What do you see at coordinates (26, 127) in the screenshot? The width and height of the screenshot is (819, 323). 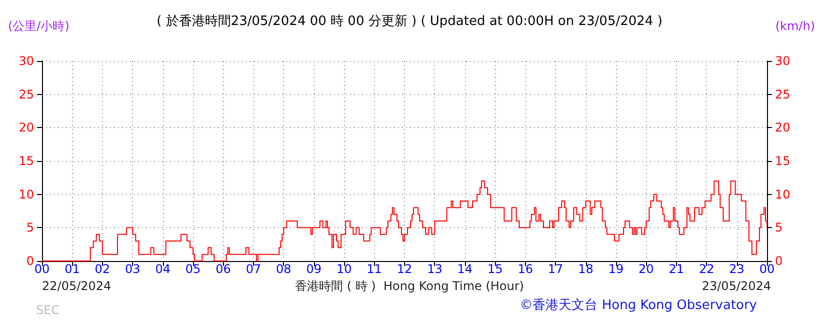 I see `y-tick-label: 20` at bounding box center [26, 127].